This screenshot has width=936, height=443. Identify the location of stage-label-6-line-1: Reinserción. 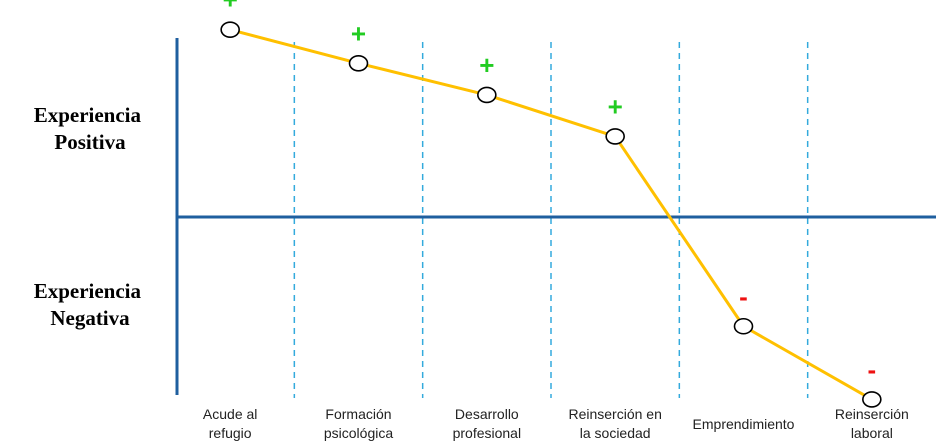
(872, 414).